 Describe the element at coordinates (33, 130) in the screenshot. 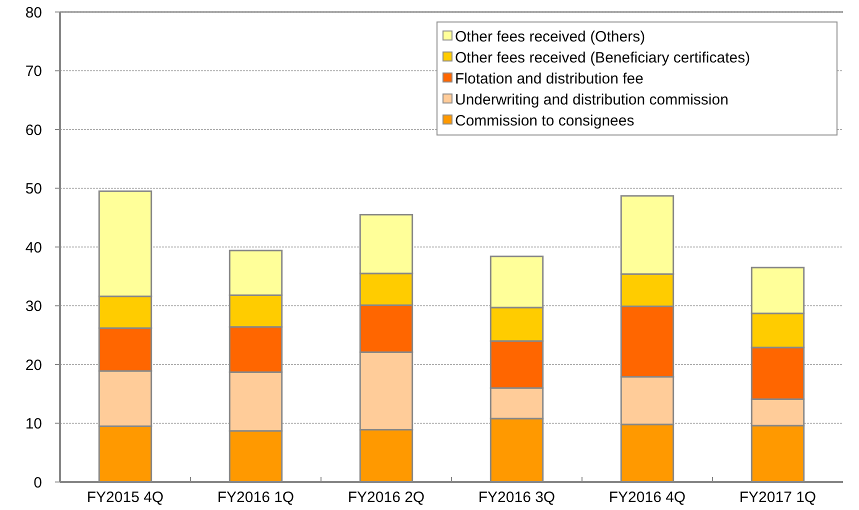

I see `y-tick-label: 60` at that location.